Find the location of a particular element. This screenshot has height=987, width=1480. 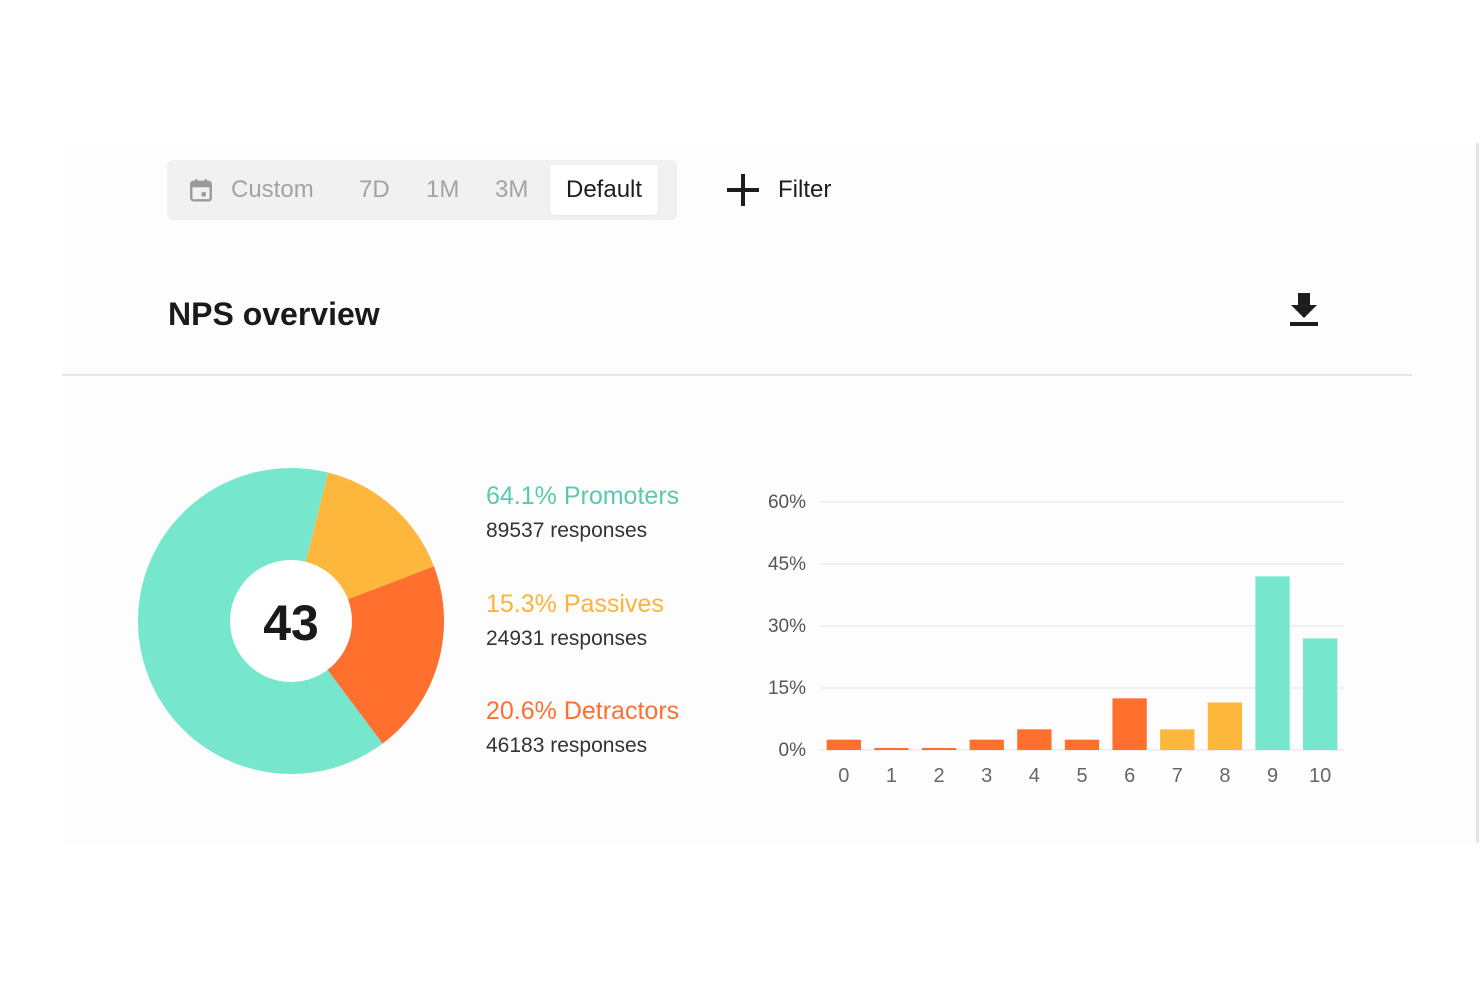

x-tick-label: 3 is located at coordinates (986, 776).